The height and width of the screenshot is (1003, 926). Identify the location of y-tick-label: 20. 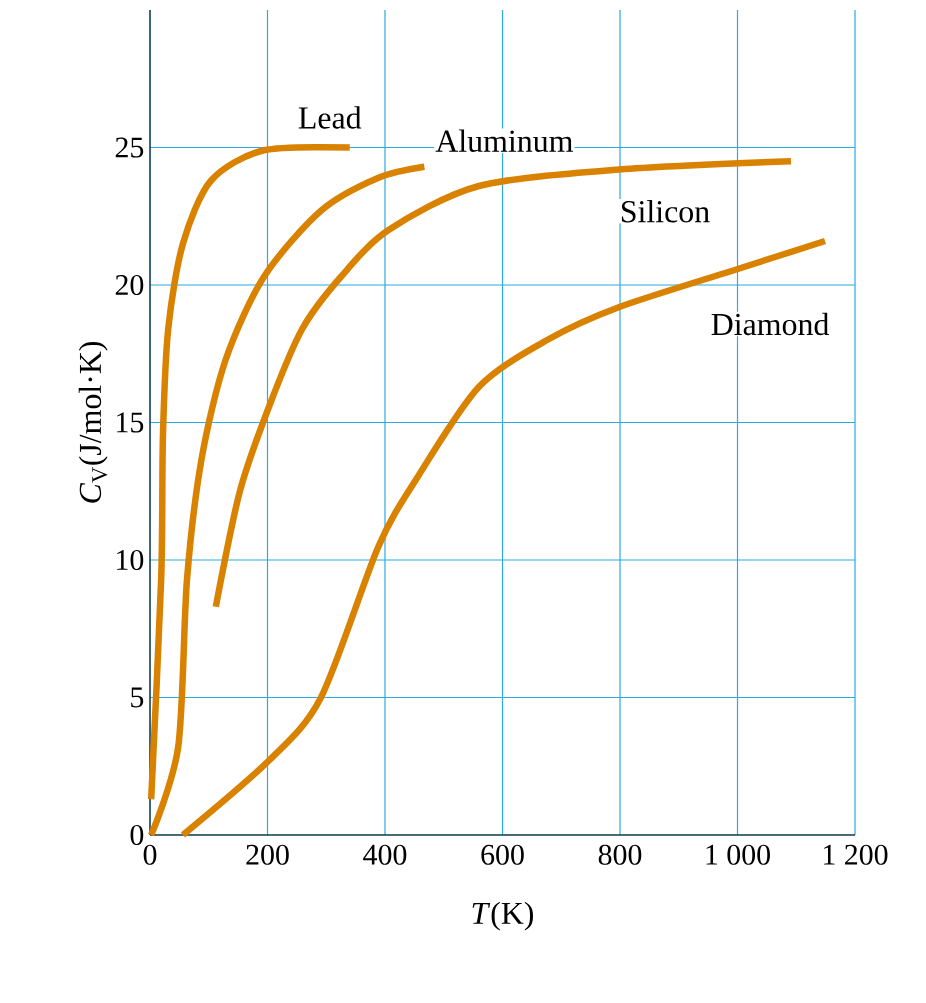
(129, 285).